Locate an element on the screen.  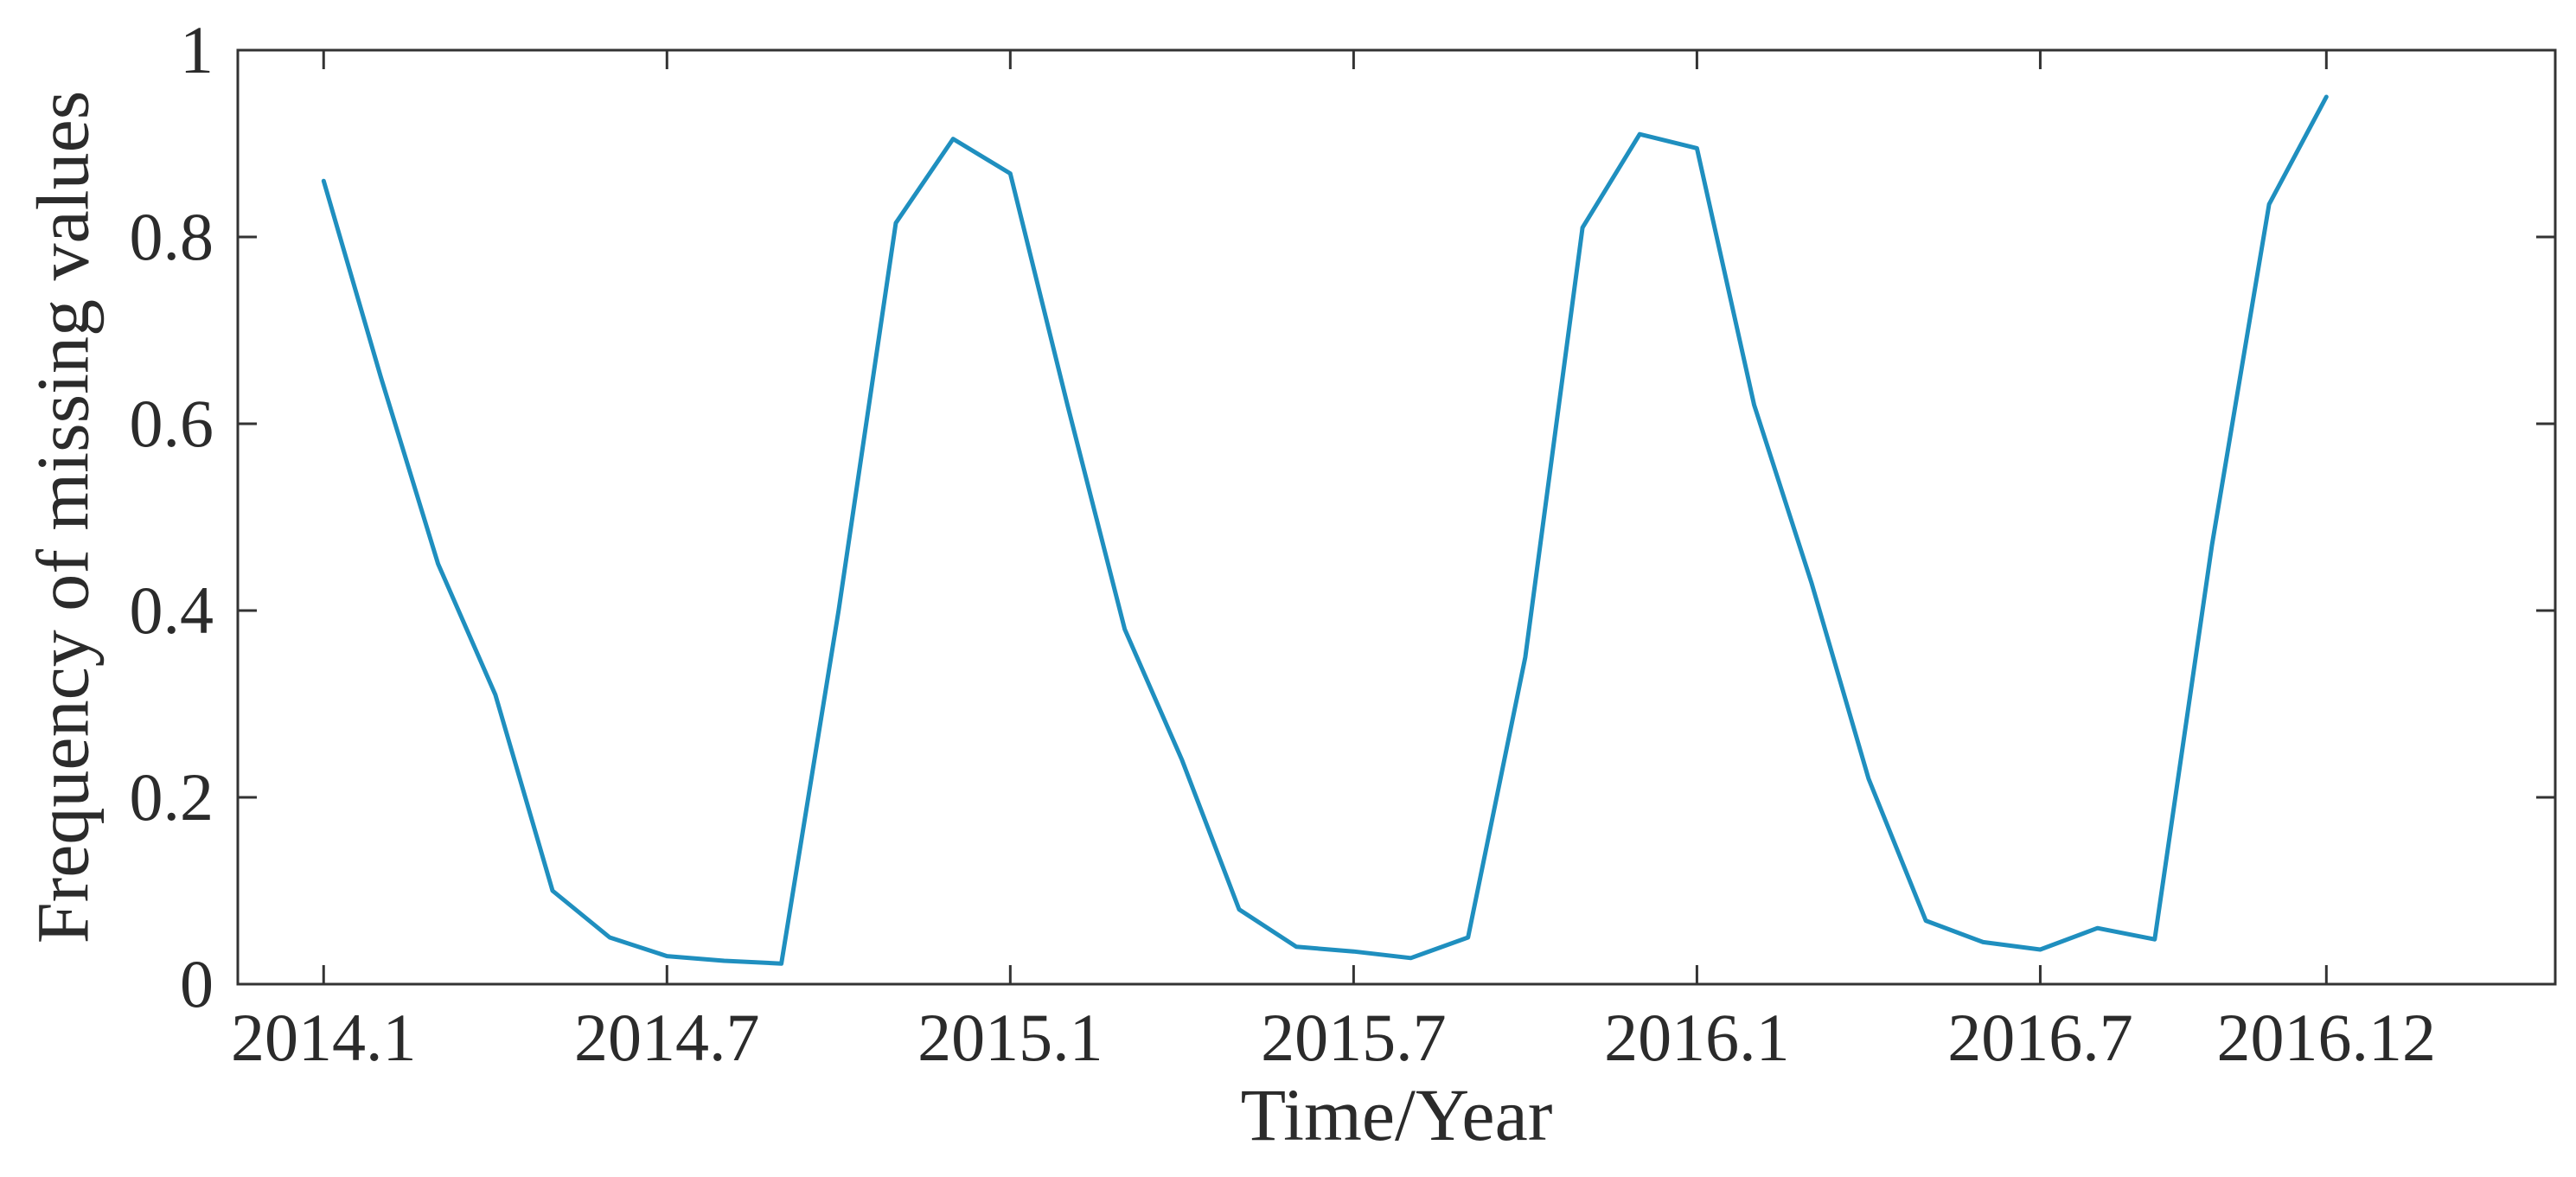
x-tick-label: 2015.1 is located at coordinates (1010, 1038).